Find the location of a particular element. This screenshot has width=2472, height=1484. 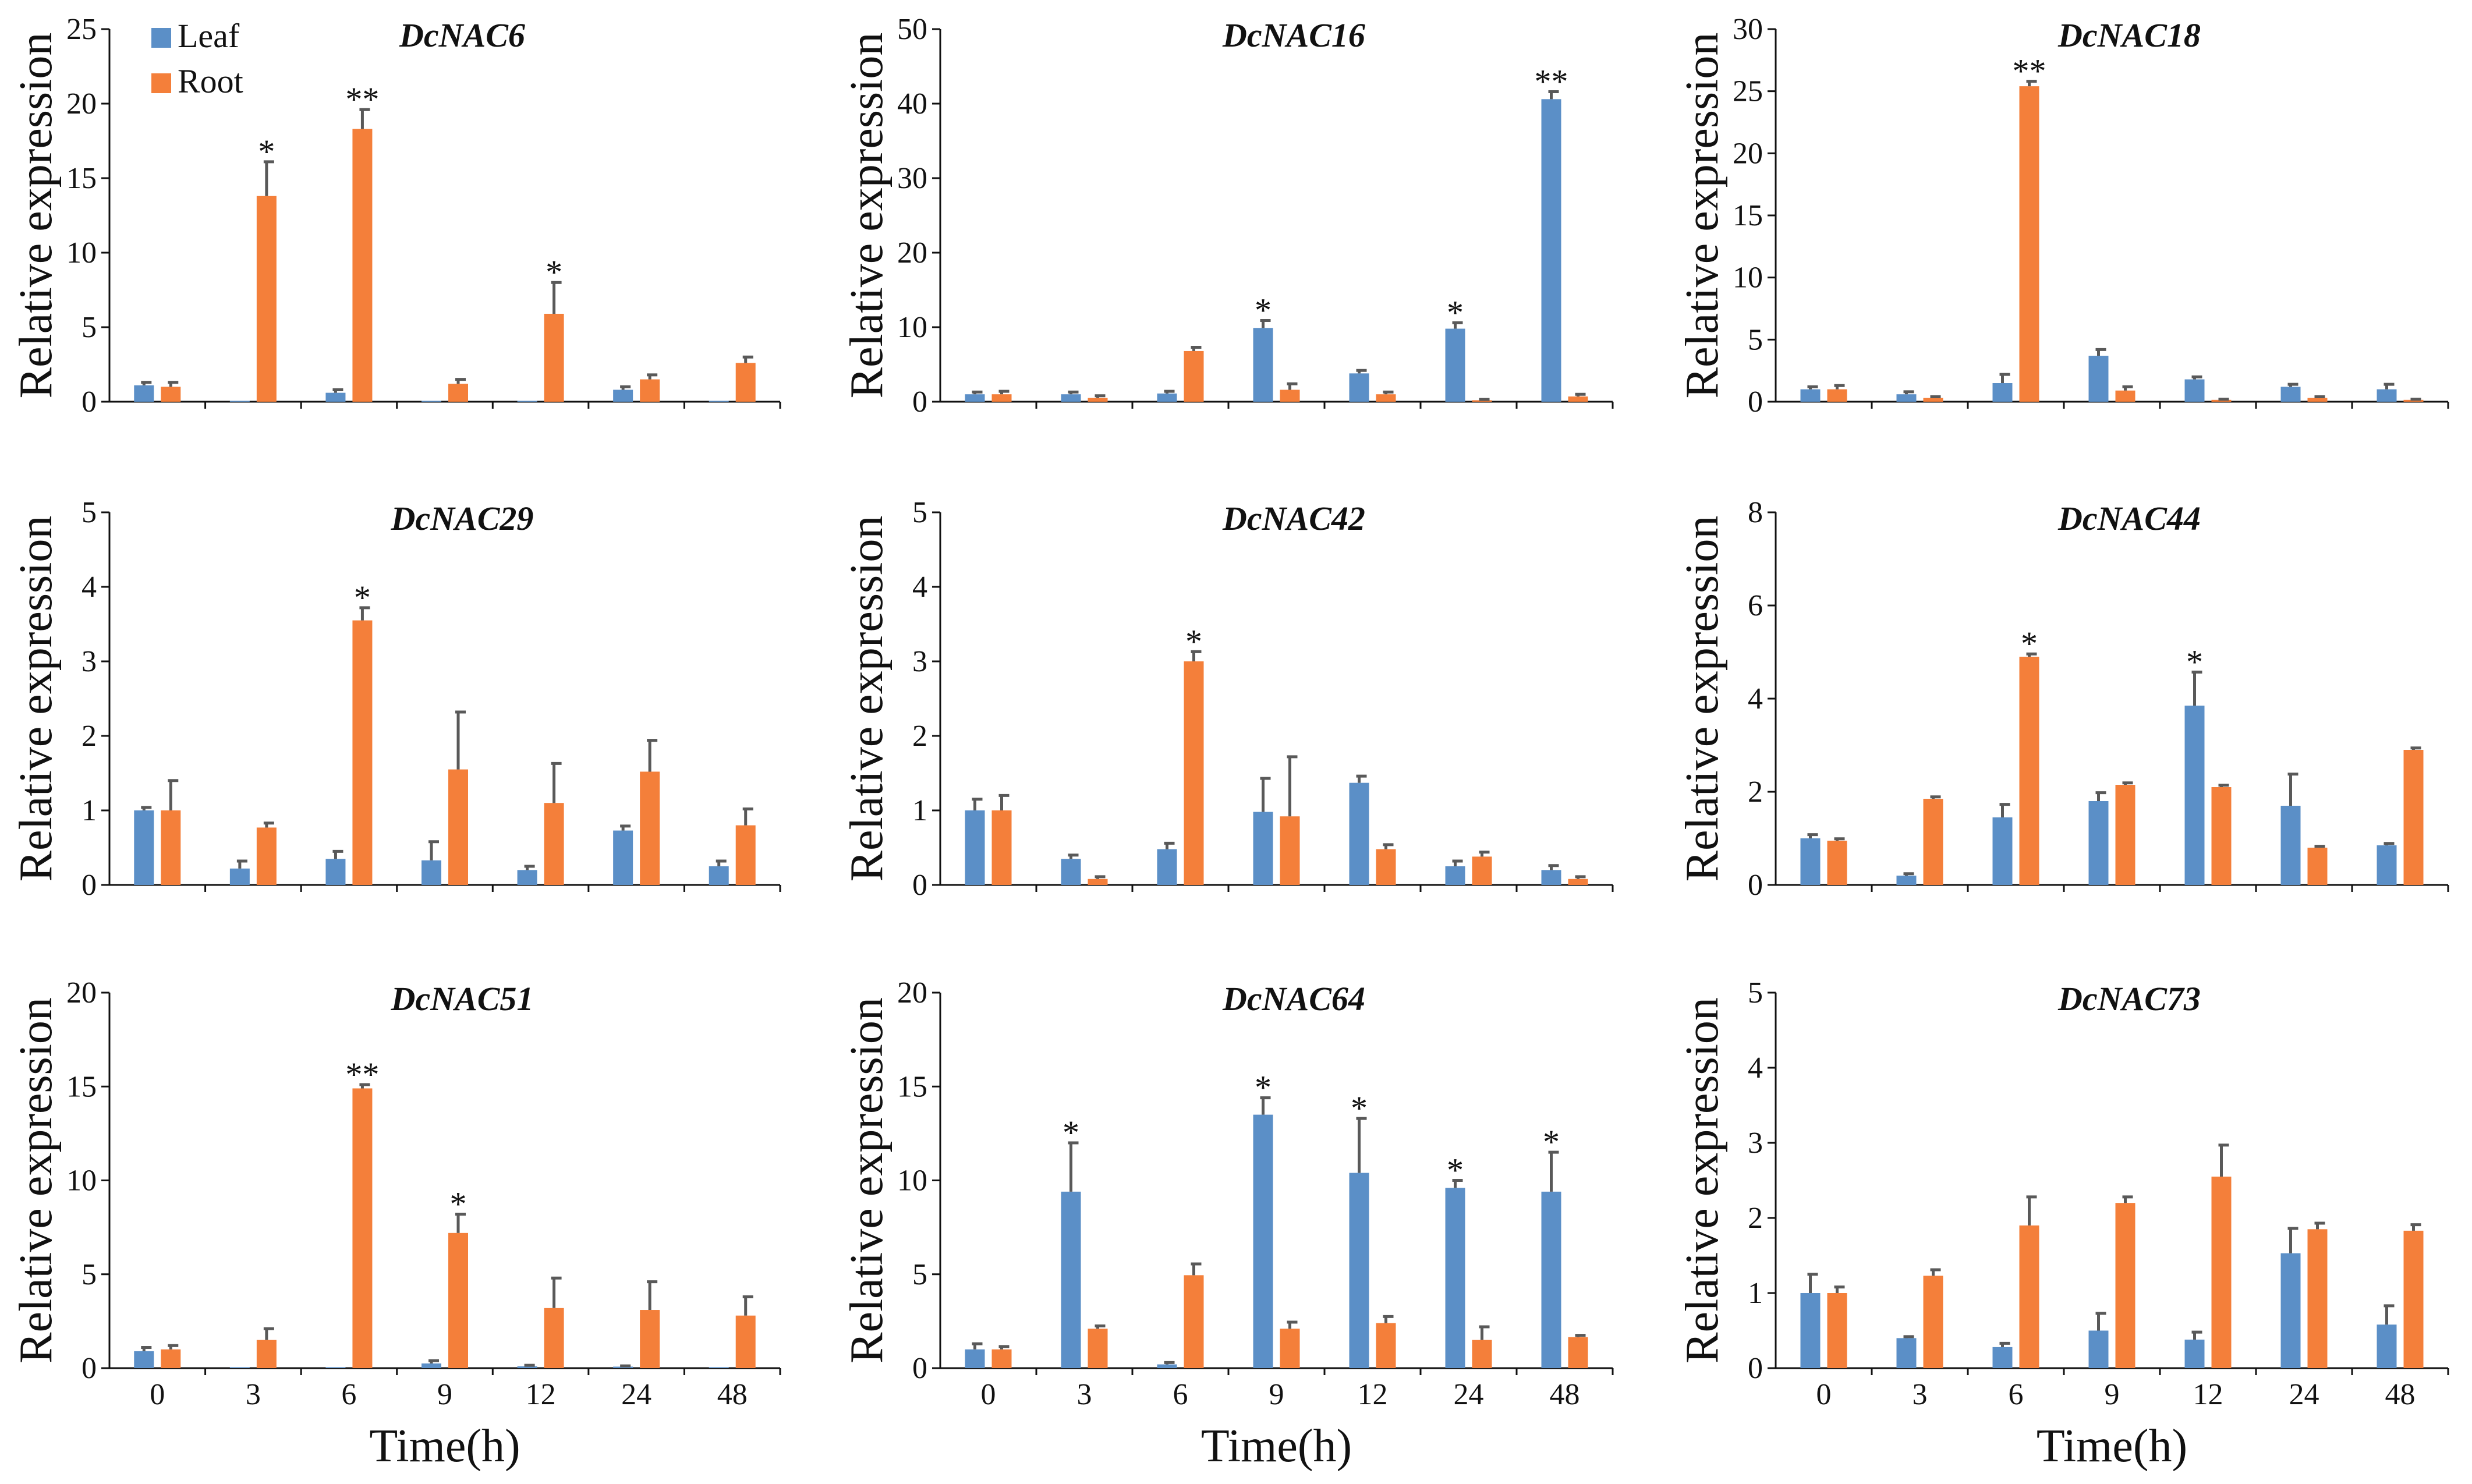

x-tick-label: 3 is located at coordinates (1084, 1394).